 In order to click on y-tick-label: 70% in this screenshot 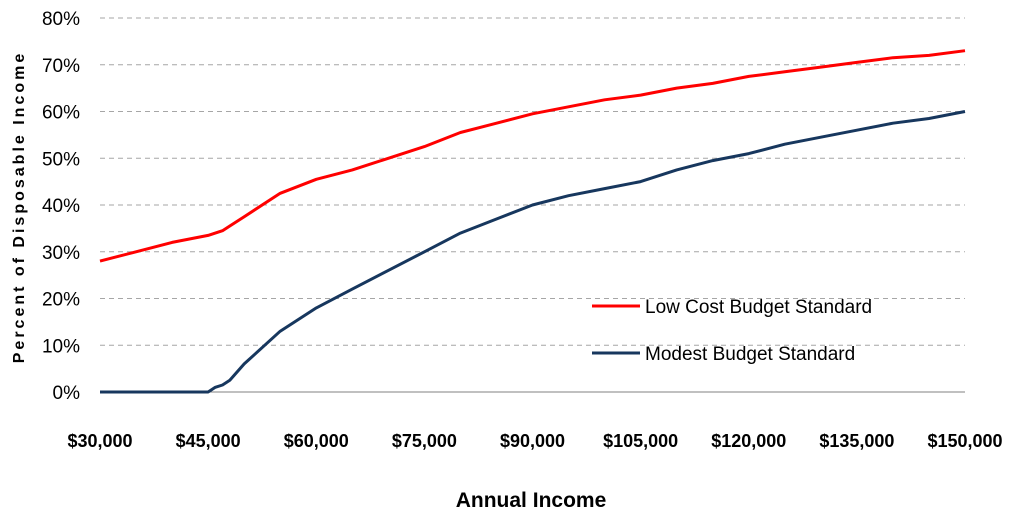, I will do `click(61, 66)`.